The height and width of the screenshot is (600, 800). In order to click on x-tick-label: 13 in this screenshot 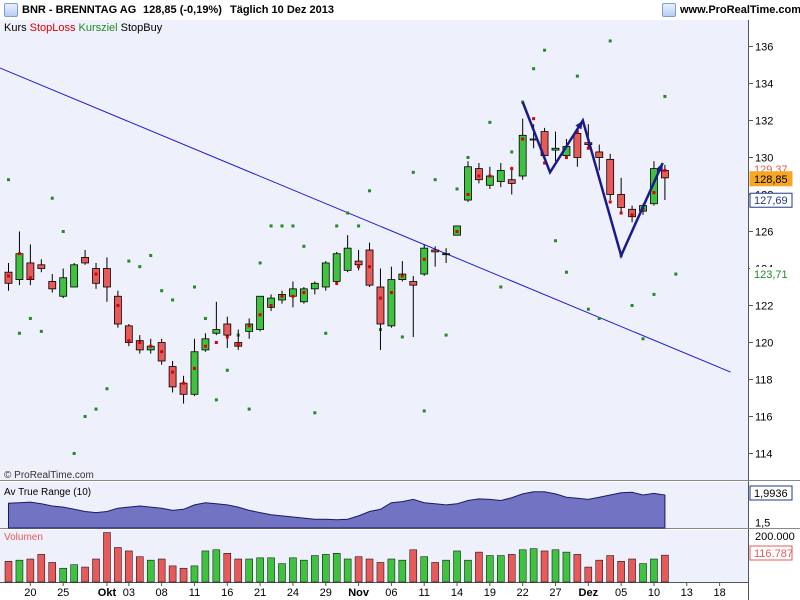, I will do `click(687, 593)`.